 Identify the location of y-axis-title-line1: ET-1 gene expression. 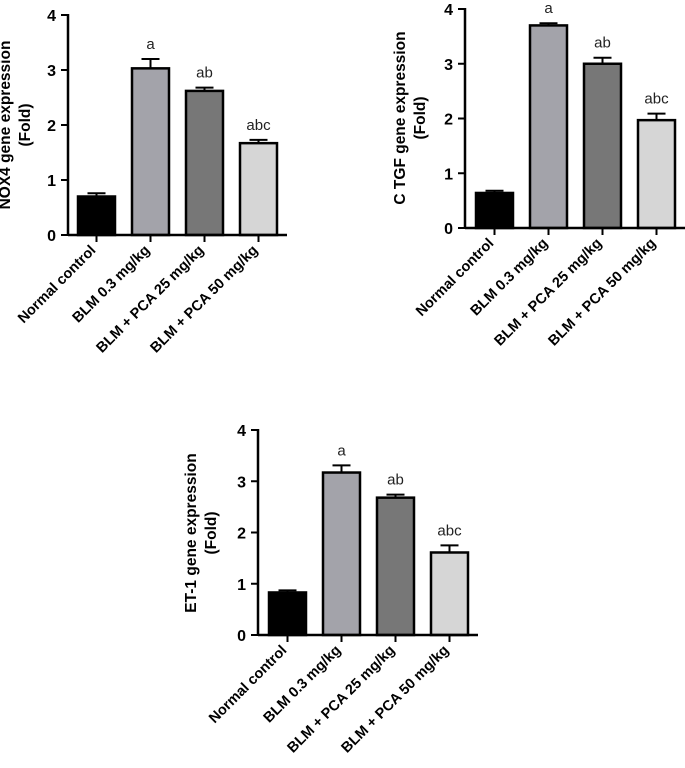
(191, 532).